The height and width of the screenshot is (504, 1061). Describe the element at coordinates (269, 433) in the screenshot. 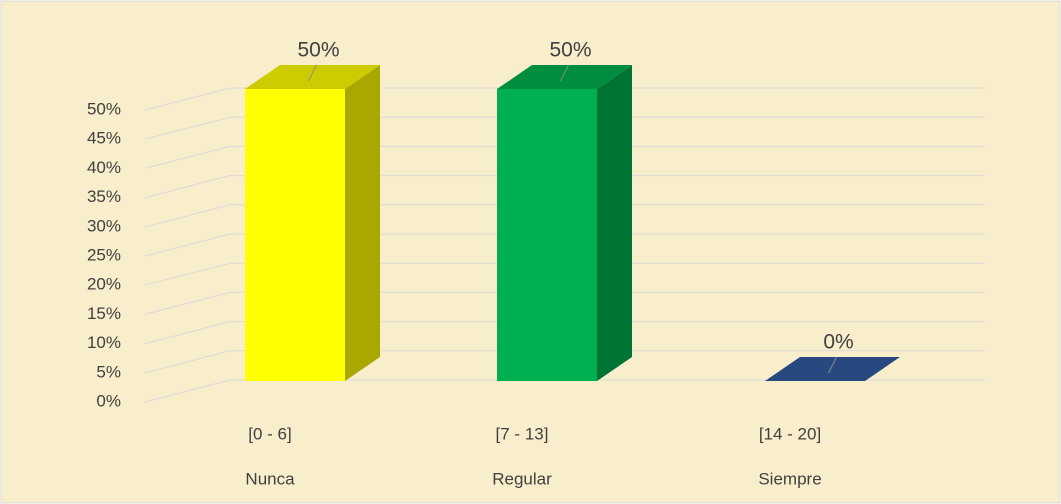

I see `x-tick-label: [0 - 6]` at that location.